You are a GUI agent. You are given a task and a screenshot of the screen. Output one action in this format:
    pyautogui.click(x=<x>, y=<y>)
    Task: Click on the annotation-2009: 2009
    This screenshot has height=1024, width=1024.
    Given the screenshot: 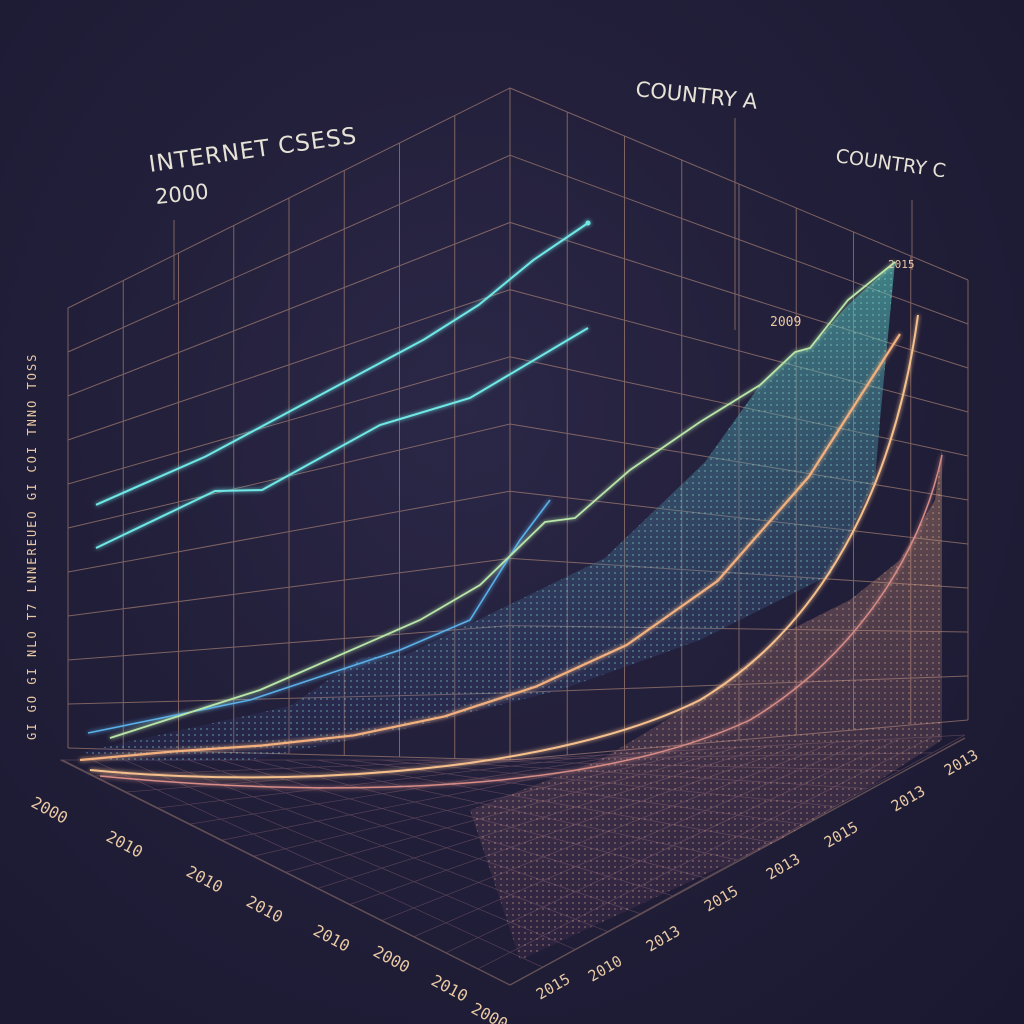 What is the action you would take?
    pyautogui.click(x=785, y=322)
    